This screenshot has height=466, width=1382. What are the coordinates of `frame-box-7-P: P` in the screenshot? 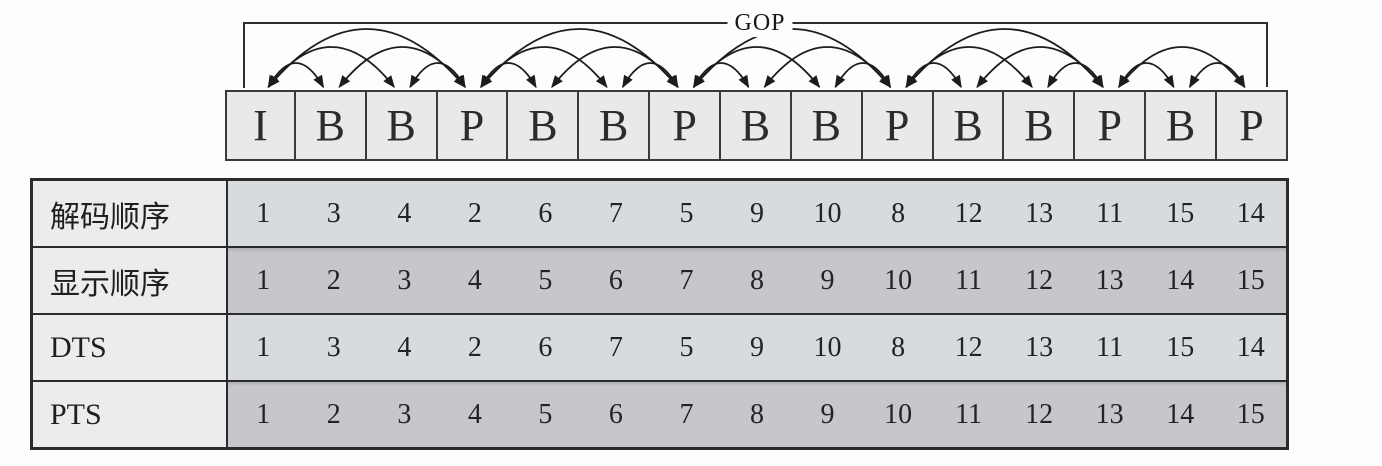 It's located at (686, 125).